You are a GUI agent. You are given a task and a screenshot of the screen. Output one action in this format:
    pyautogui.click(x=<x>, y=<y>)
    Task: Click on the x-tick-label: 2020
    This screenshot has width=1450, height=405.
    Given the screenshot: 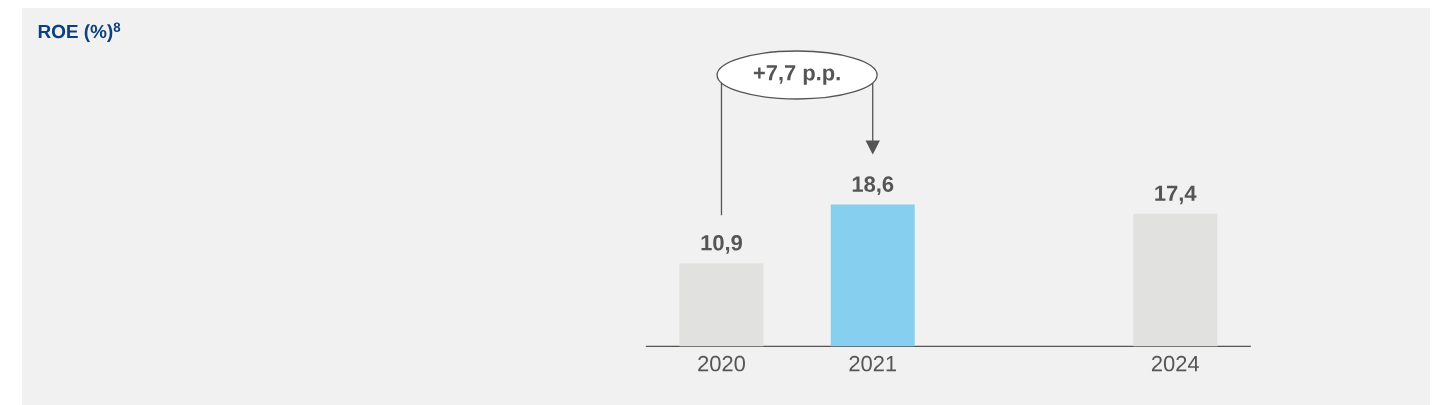 What is the action you would take?
    pyautogui.click(x=721, y=363)
    